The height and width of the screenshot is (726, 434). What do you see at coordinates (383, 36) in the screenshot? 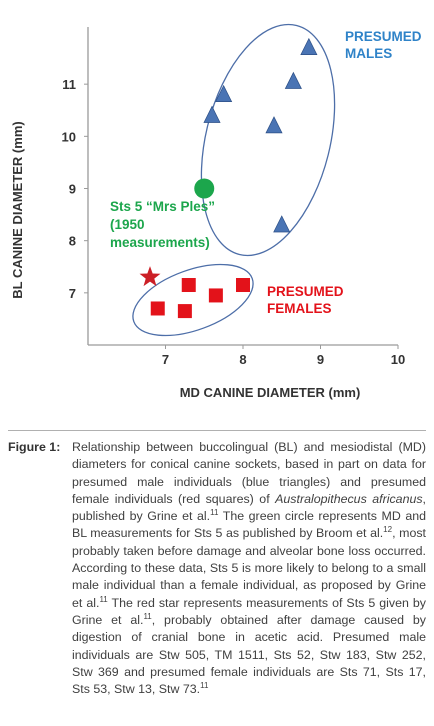
I see `males-label-line-1: PRESUMED` at bounding box center [383, 36].